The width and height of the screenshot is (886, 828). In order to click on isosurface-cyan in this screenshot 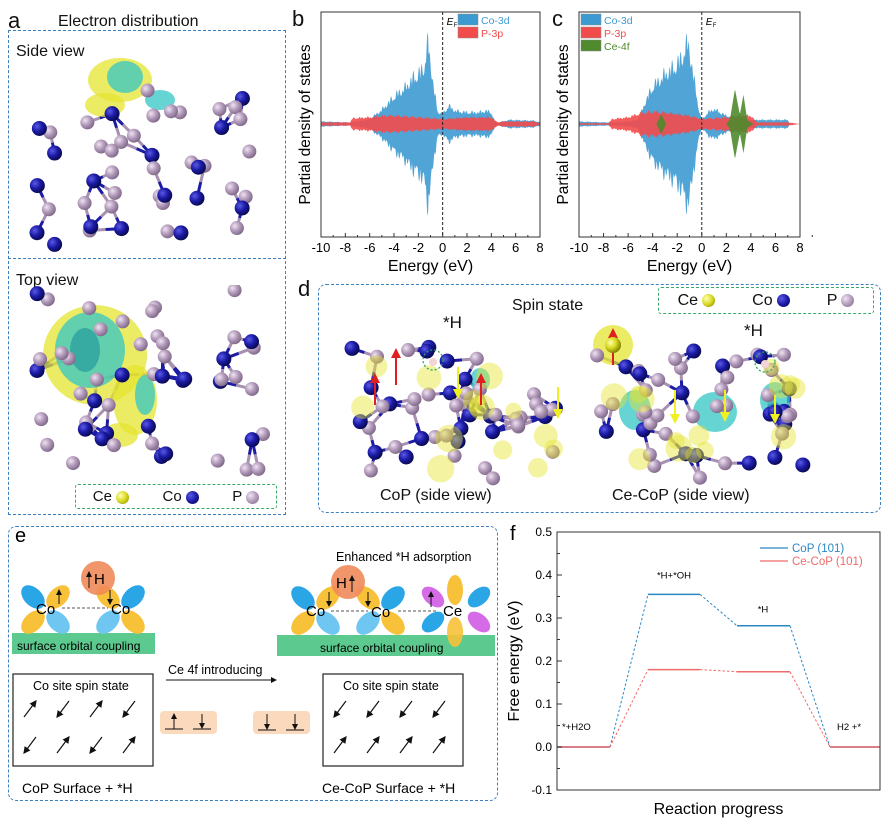, I will do `click(145, 395)`.